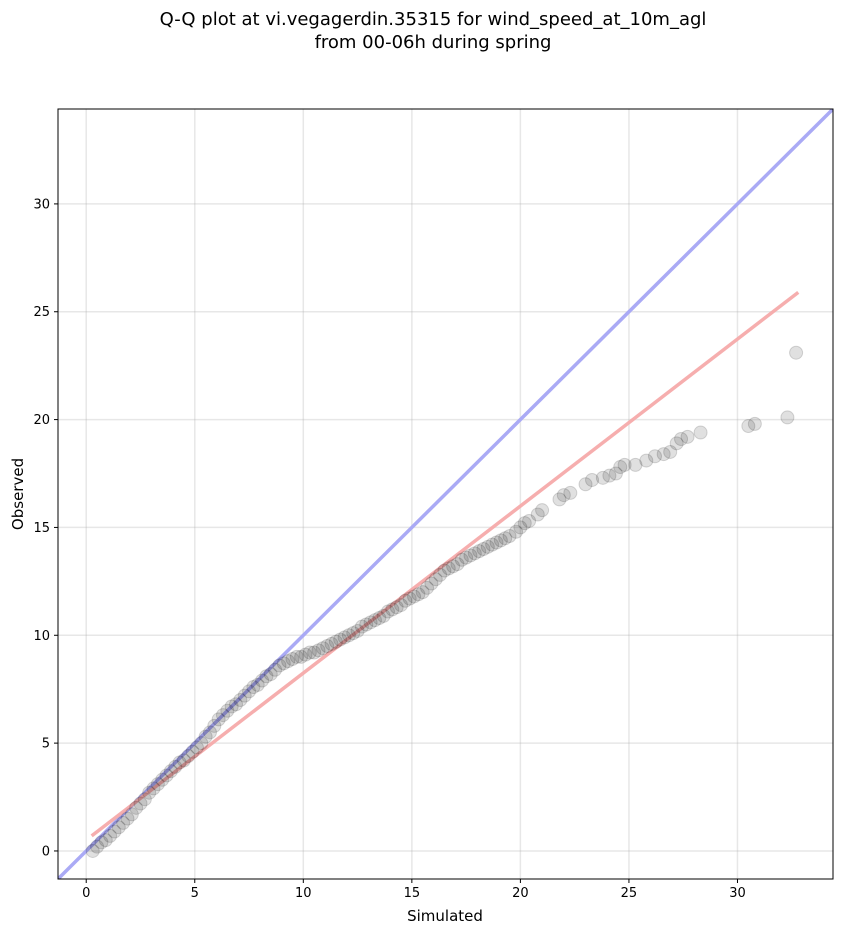 The width and height of the screenshot is (843, 934). I want to click on y-tick-label: 0, so click(46, 851).